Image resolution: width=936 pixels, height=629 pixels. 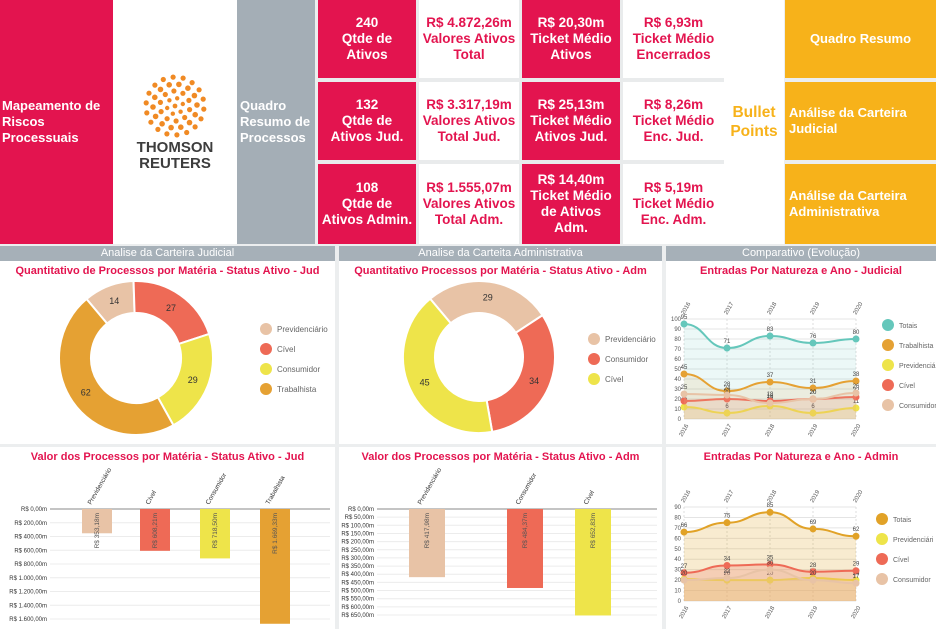 What do you see at coordinates (856, 402) in the screenshot?
I see `data-label: 11` at bounding box center [856, 402].